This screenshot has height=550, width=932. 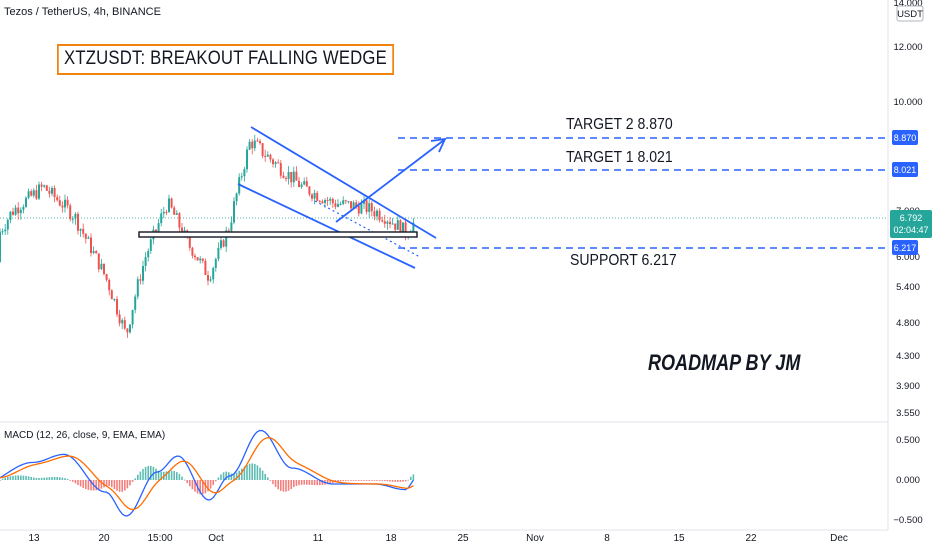 What do you see at coordinates (908, 413) in the screenshot?
I see `price-tick-label: 3.550` at bounding box center [908, 413].